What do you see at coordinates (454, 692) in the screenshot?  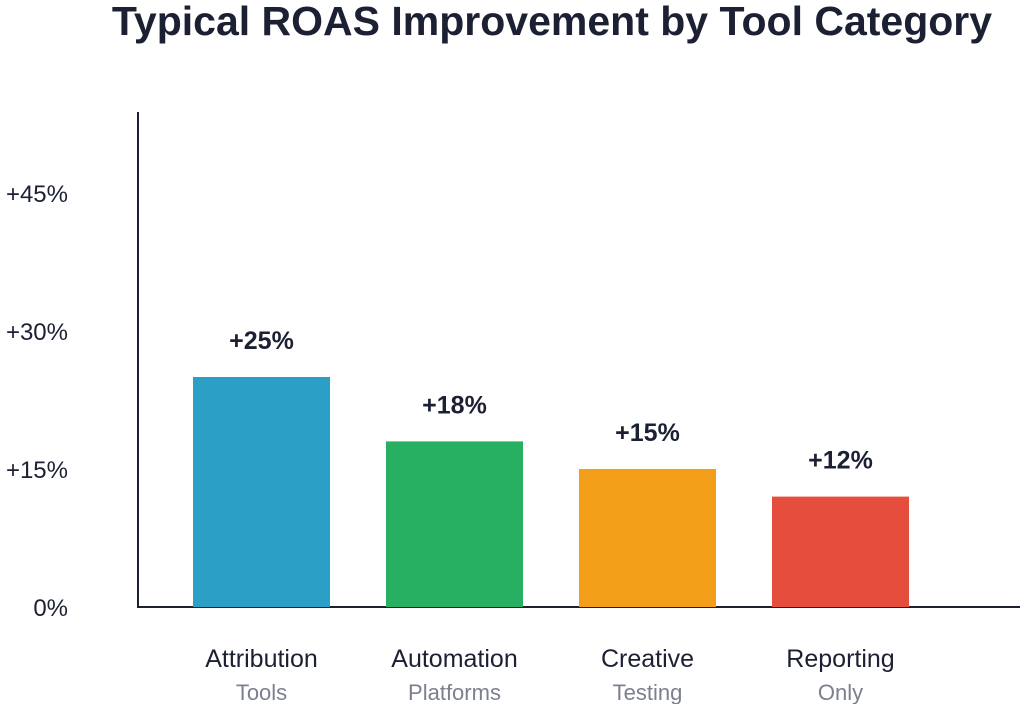 I see `x-tick-sublabel: Platforms` at bounding box center [454, 692].